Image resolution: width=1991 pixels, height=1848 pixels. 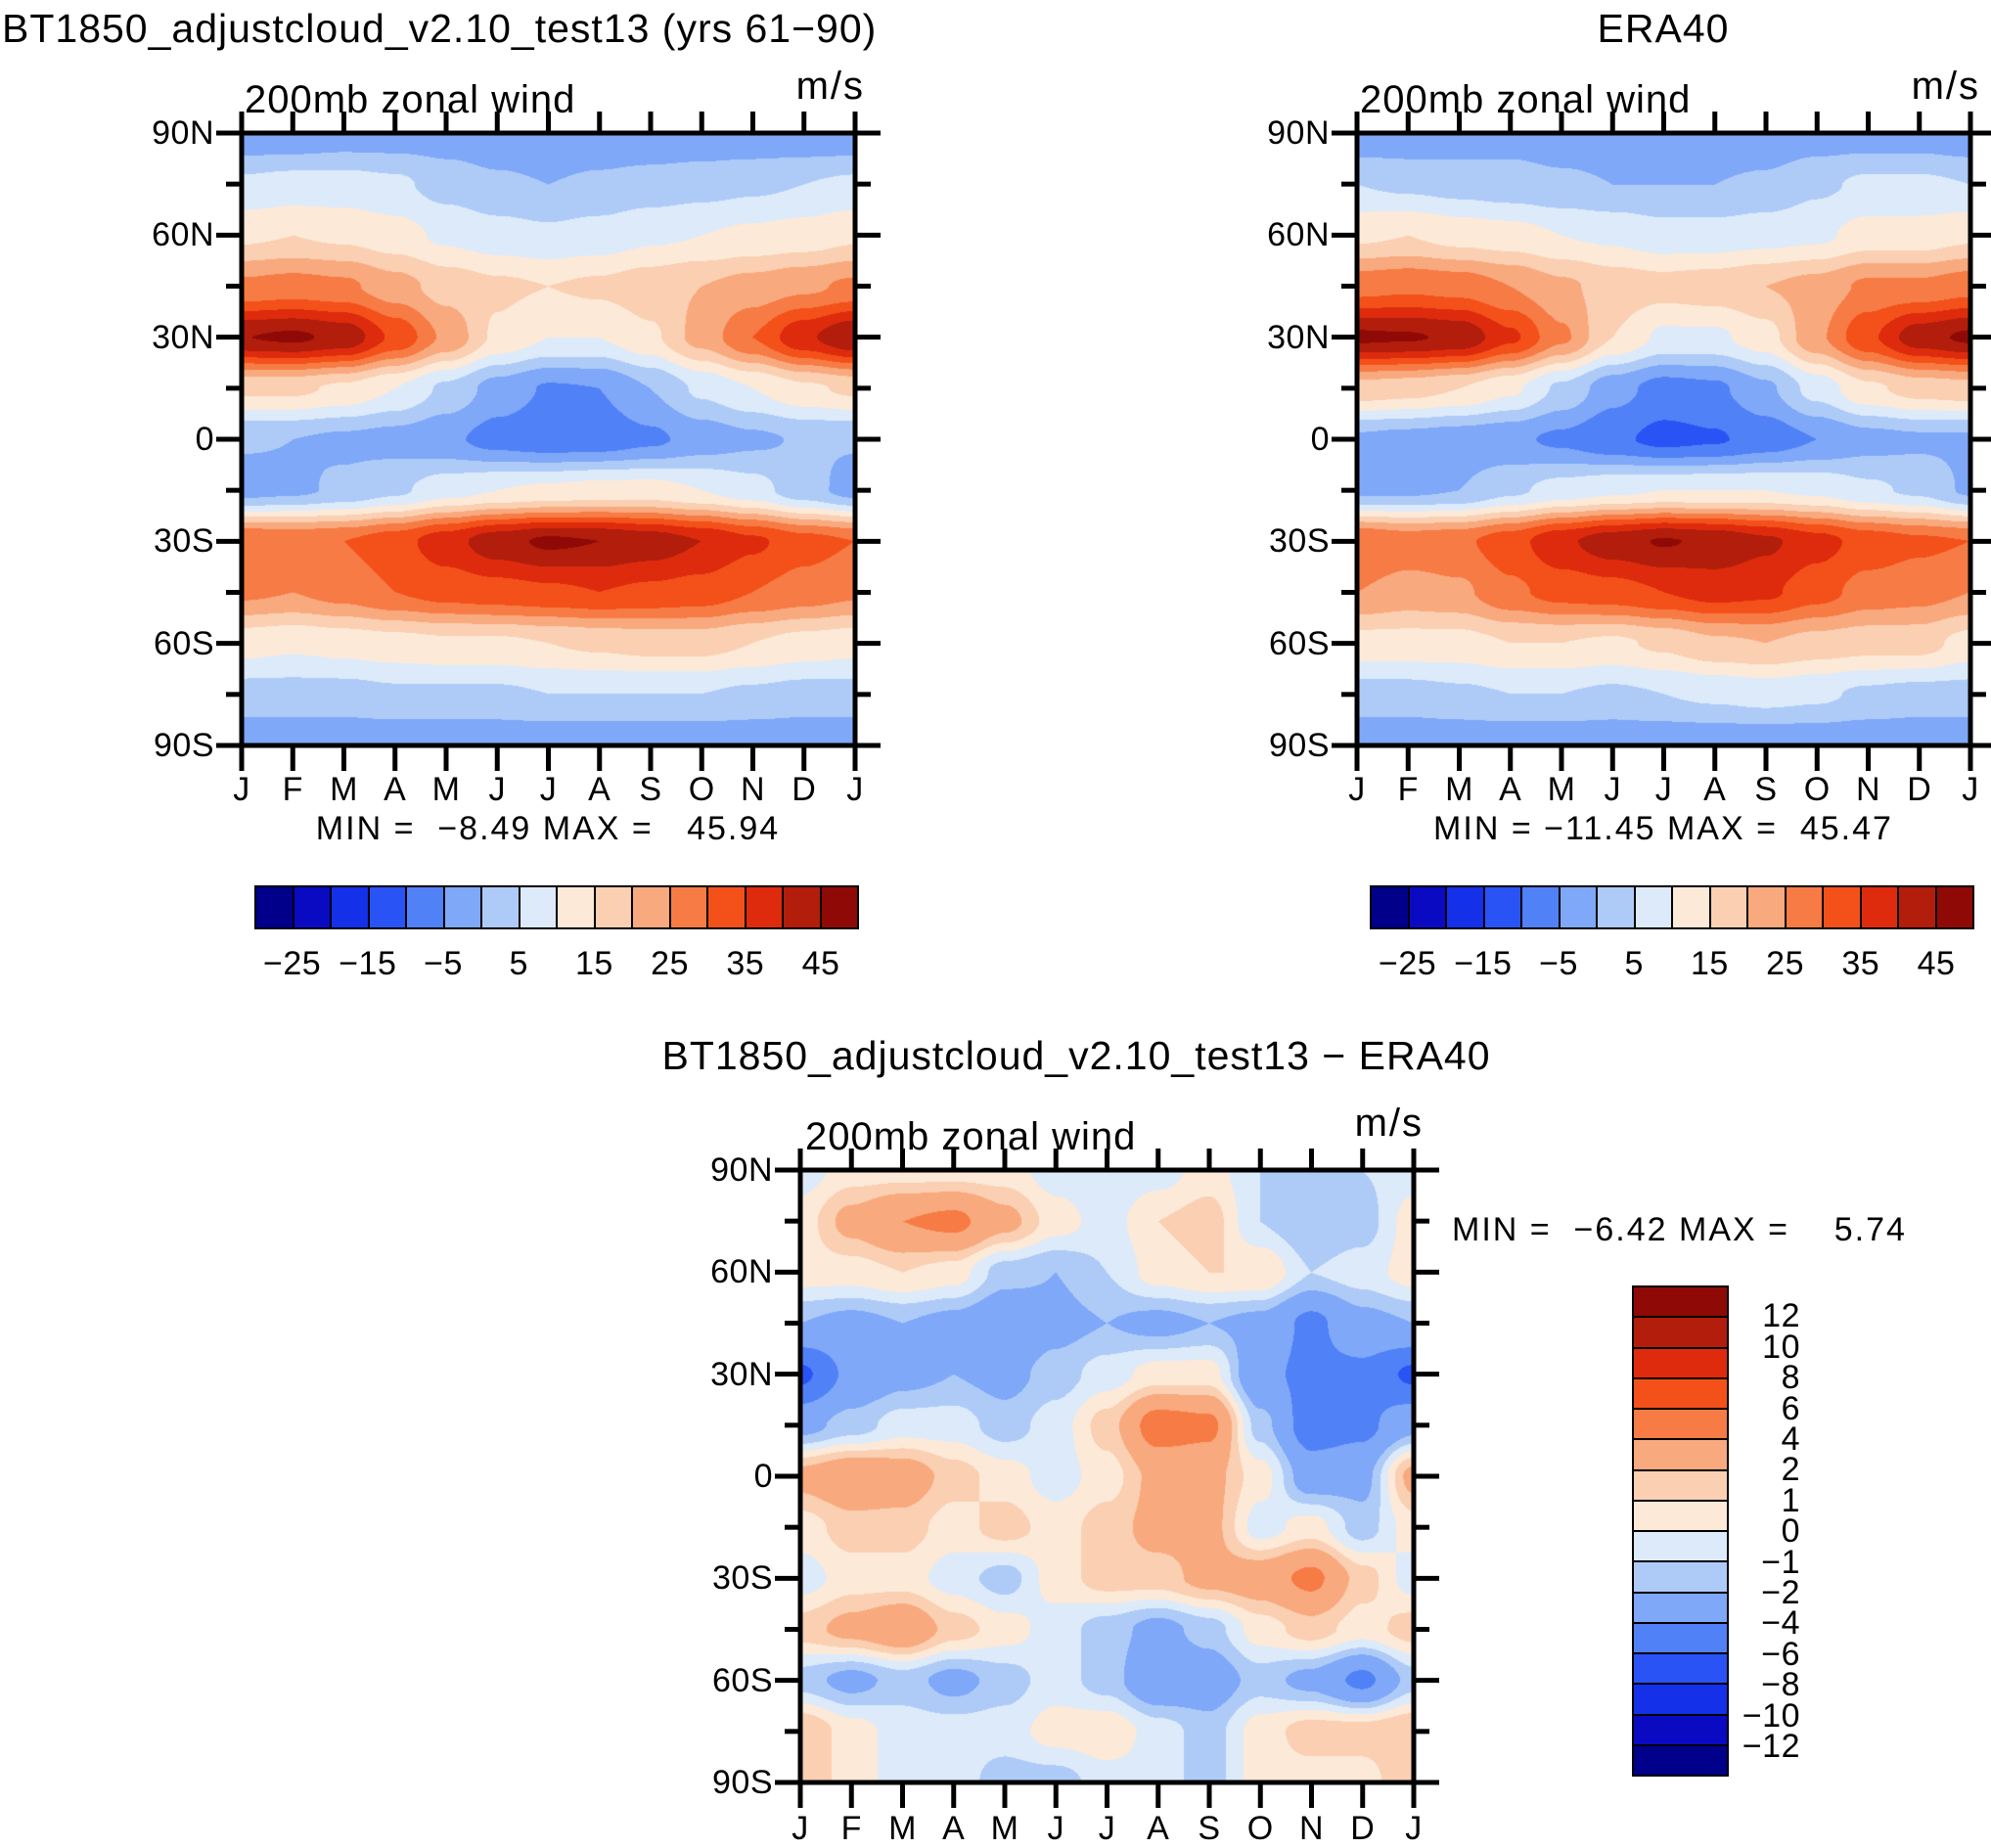 What do you see at coordinates (1766, 789) in the screenshot?
I see `month-axis-label: S` at bounding box center [1766, 789].